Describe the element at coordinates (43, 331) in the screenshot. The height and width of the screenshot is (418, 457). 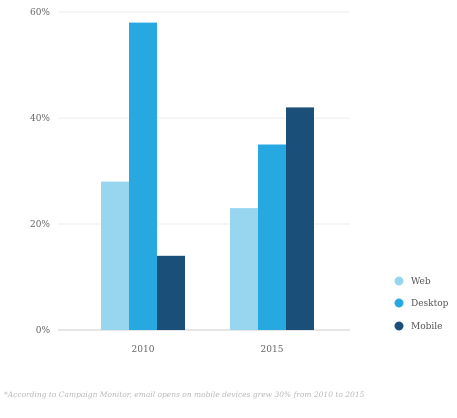
I see `y-tick-label: 0%` at that location.